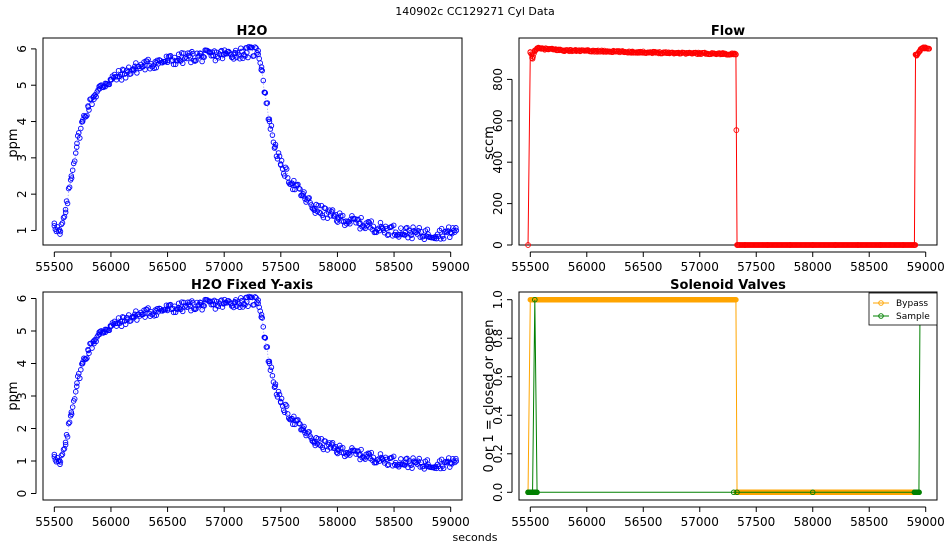 The height and width of the screenshot is (554, 950). I want to click on y-tick-label: 0, so click(498, 245).